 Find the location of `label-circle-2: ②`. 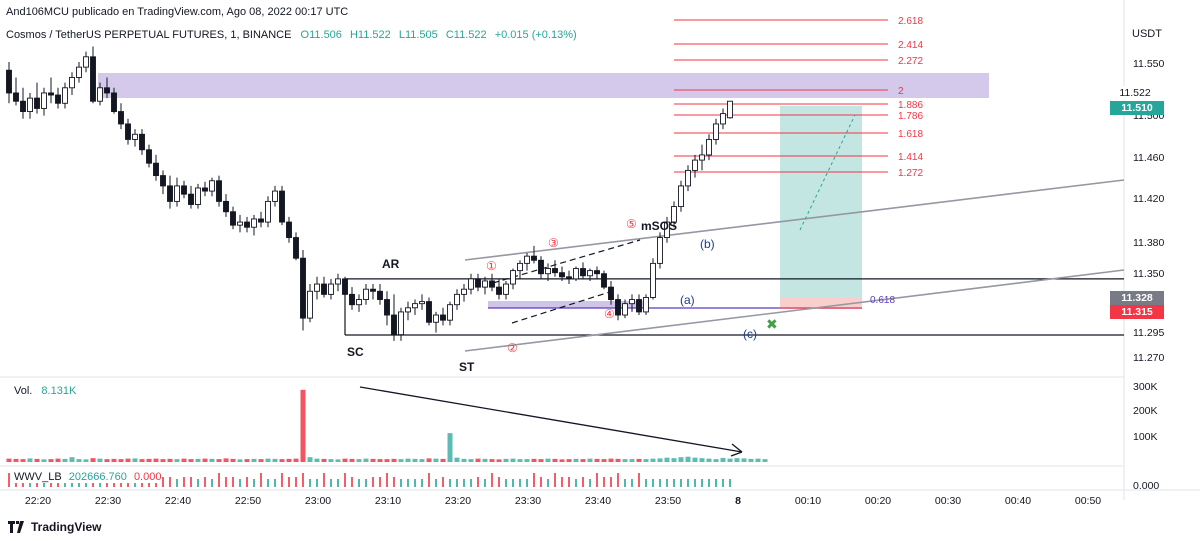

label-circle-2: ② is located at coordinates (512, 348).